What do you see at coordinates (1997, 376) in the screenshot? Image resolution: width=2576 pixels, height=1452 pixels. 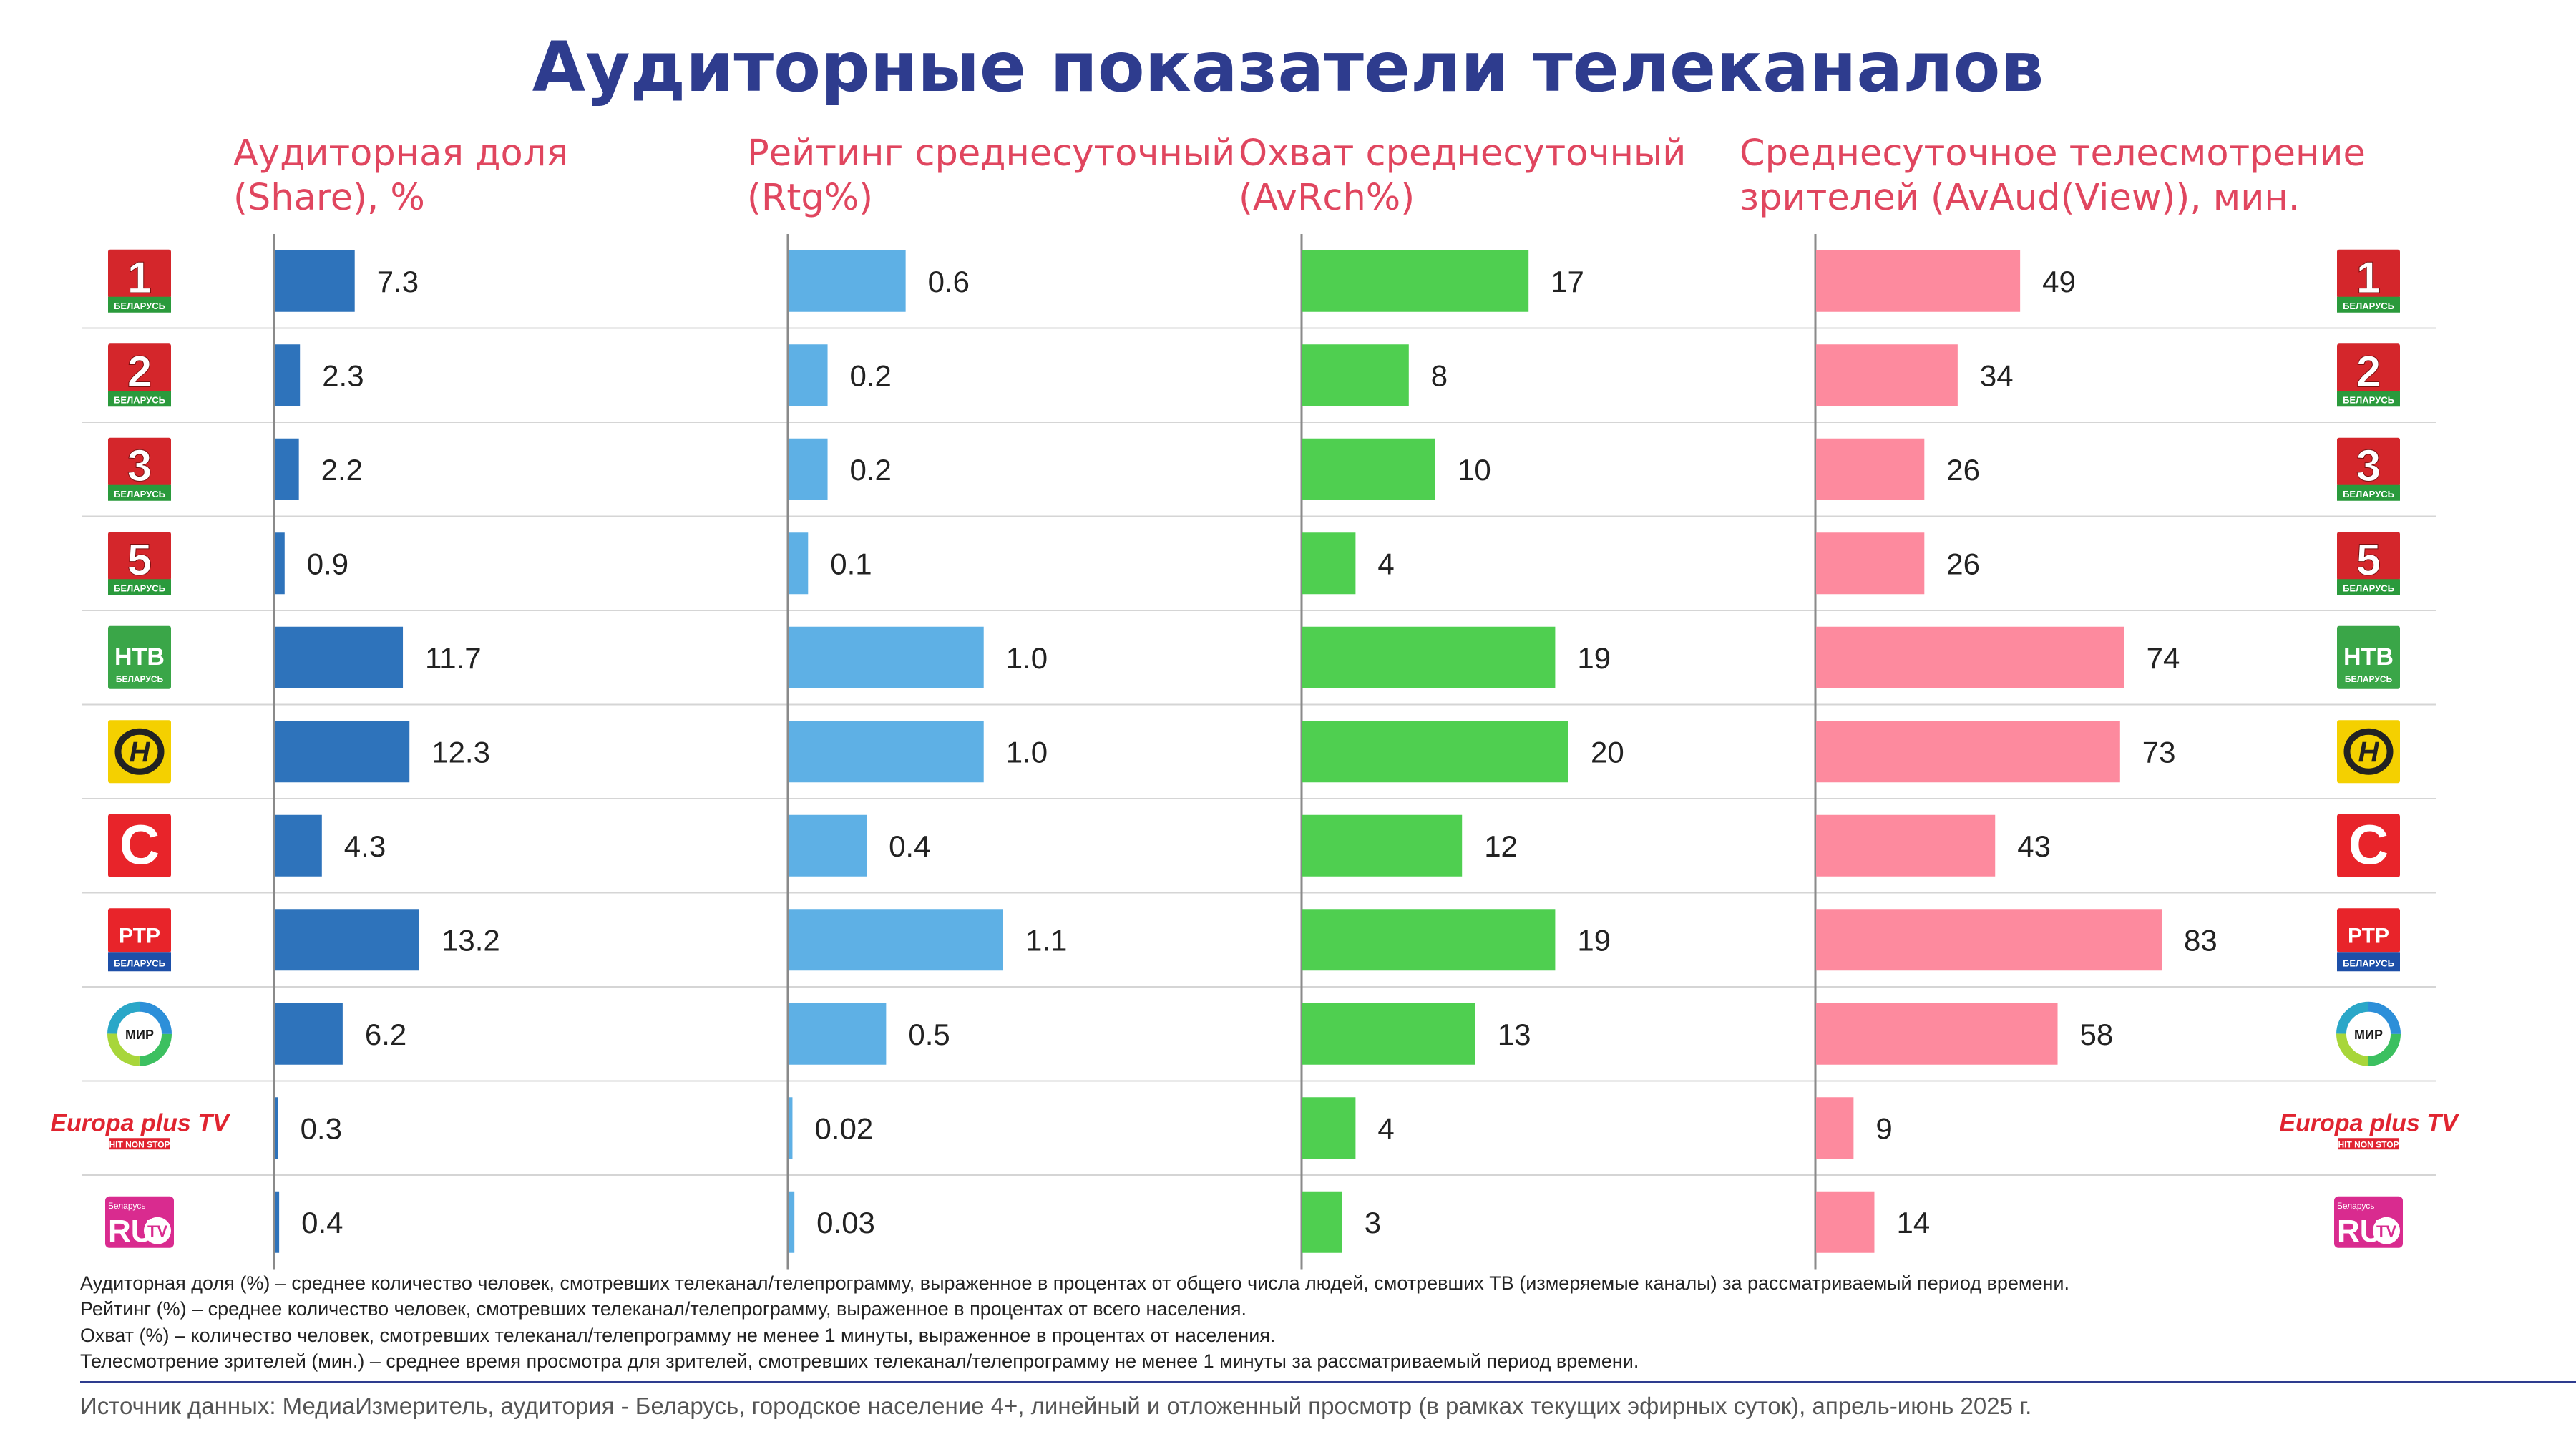 I see `data-label-avaud: 34` at bounding box center [1997, 376].